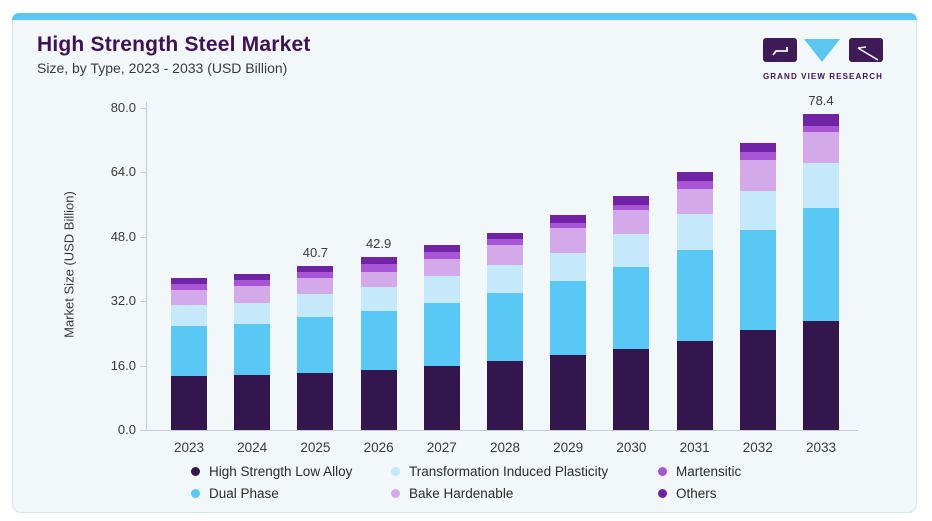 The image size is (932, 521). What do you see at coordinates (821, 101) in the screenshot?
I see `bar-total-label-2033: 78.4` at bounding box center [821, 101].